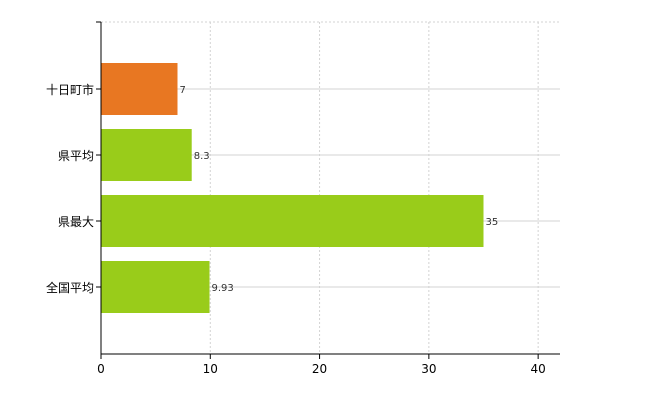  What do you see at coordinates (538, 369) in the screenshot?
I see `x-tick-label: 40` at bounding box center [538, 369].